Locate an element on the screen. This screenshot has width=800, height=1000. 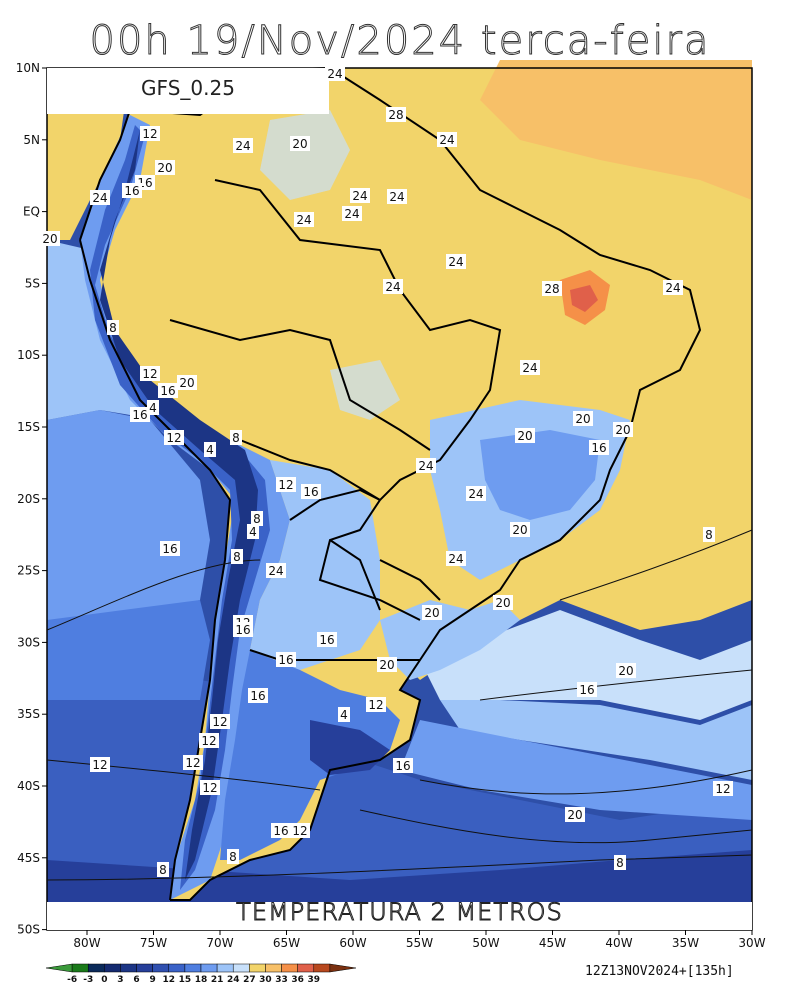
lat-tick-label: 20S is located at coordinates (28, 499).